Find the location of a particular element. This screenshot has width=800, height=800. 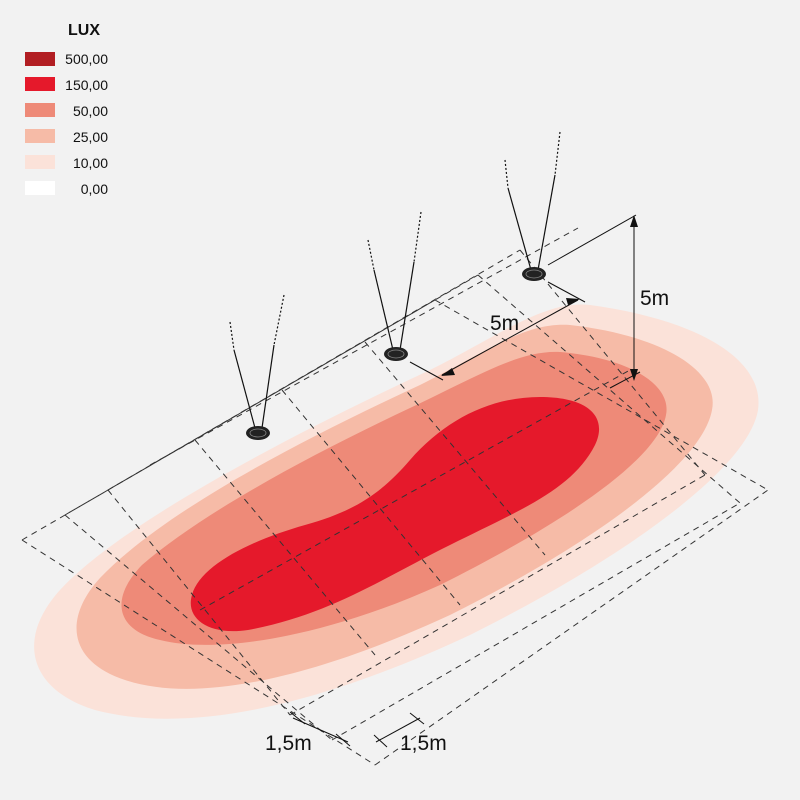

legend-value: 150,00 is located at coordinates (86, 85).